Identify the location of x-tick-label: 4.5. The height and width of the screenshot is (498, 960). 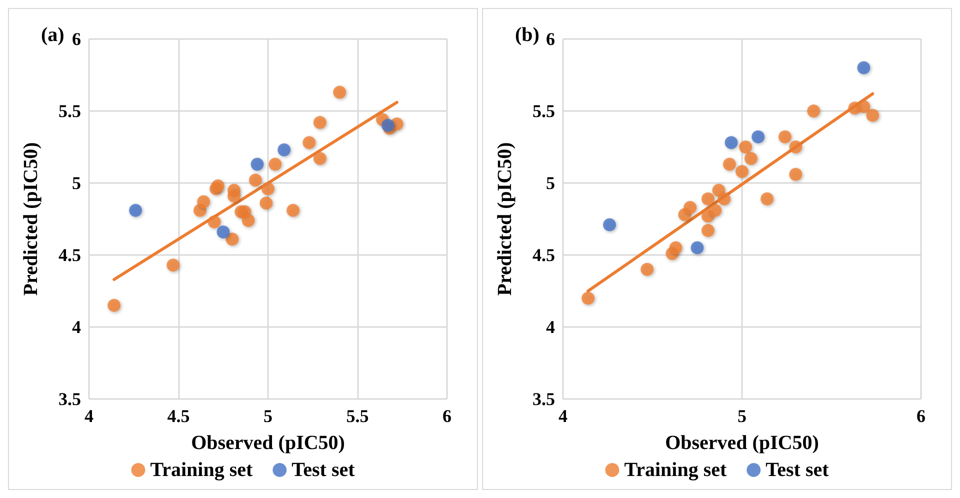
(178, 416).